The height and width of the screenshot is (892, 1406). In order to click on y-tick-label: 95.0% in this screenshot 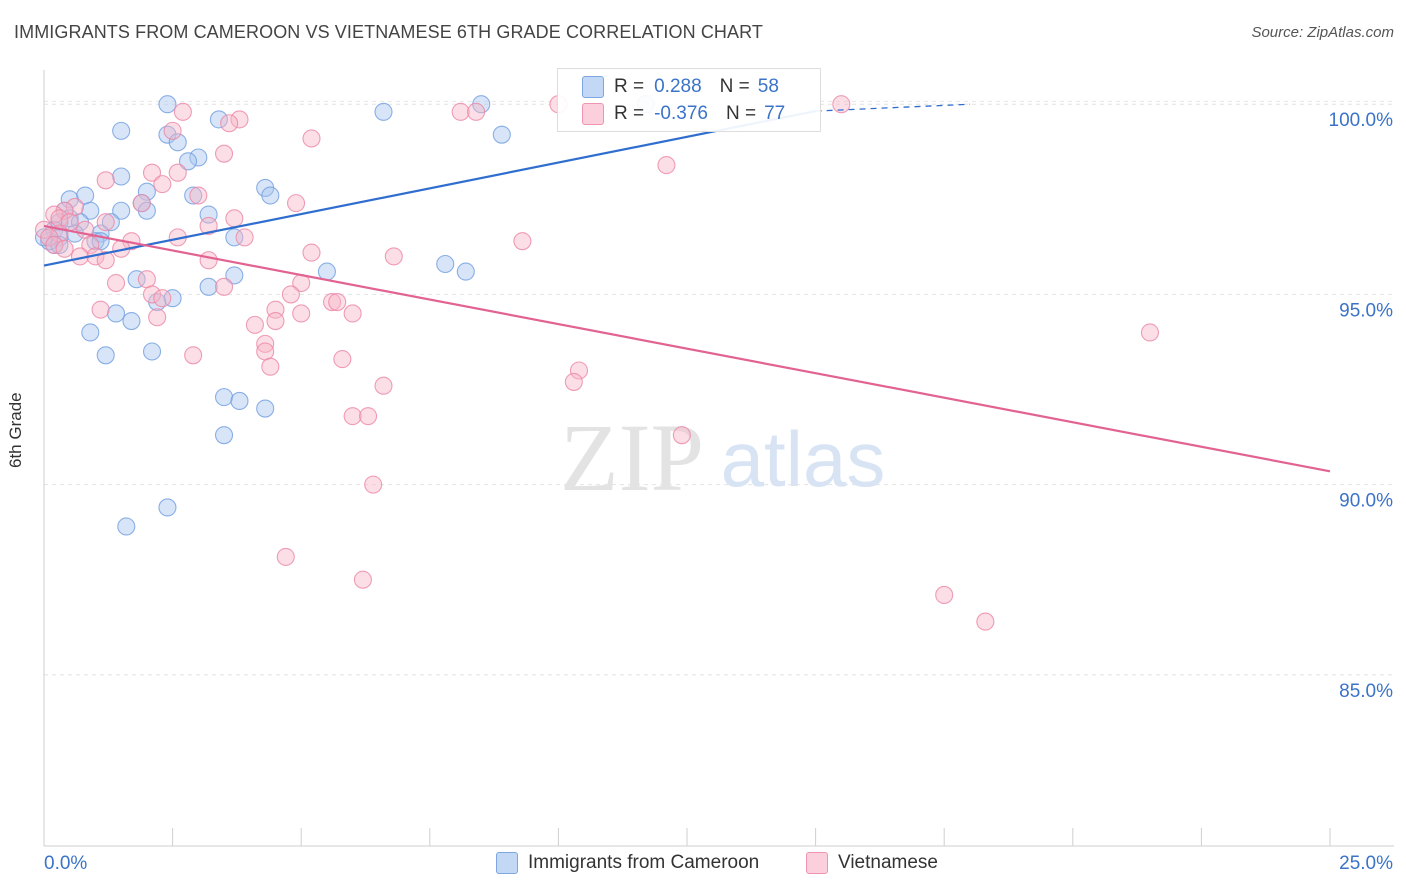, I will do `click(1366, 310)`.